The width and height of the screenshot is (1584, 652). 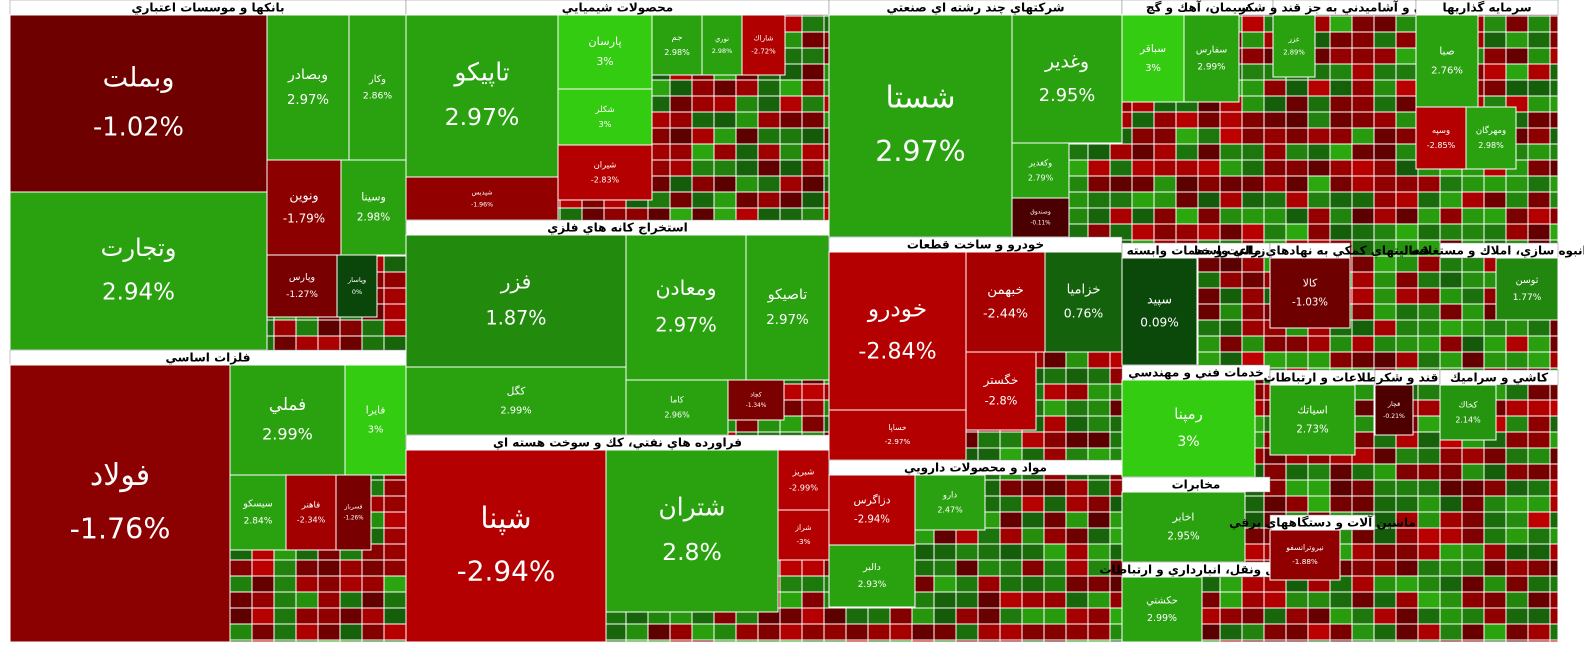 I want to click on tile-label: شبريز, so click(x=803, y=473).